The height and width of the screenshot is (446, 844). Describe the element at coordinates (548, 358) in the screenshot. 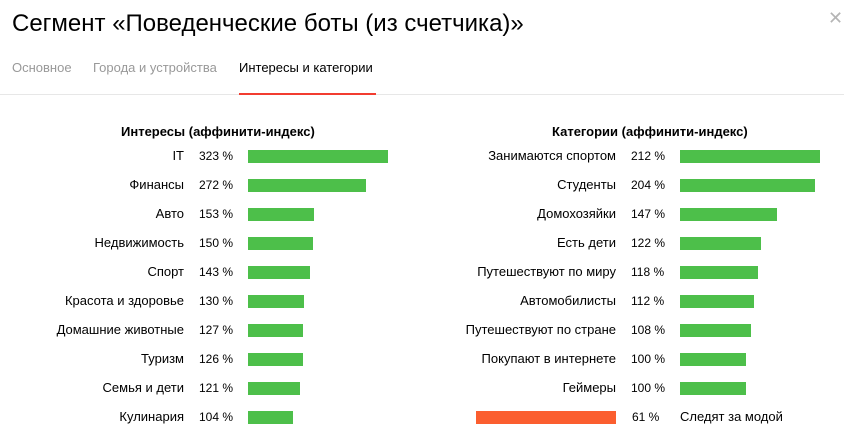

I see `category-label: Покупают в интернете` at that location.